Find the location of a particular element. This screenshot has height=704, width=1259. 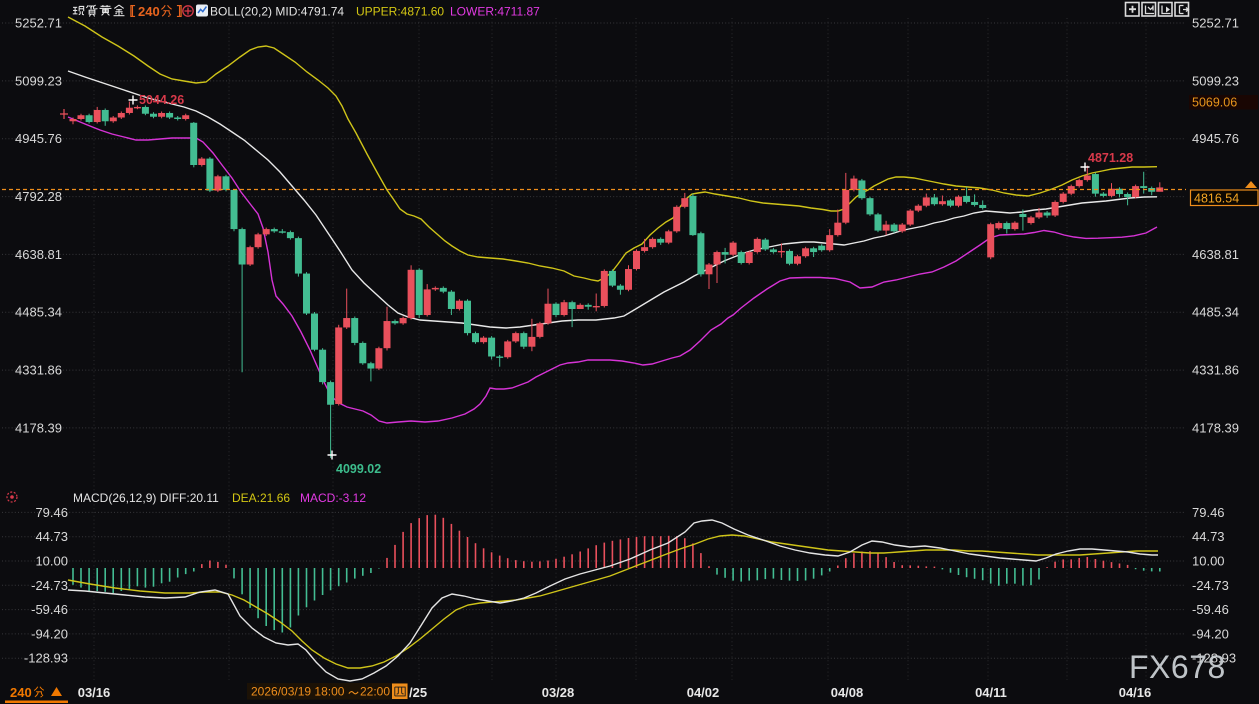

svg-text: 04/11 is located at coordinates (991, 692).